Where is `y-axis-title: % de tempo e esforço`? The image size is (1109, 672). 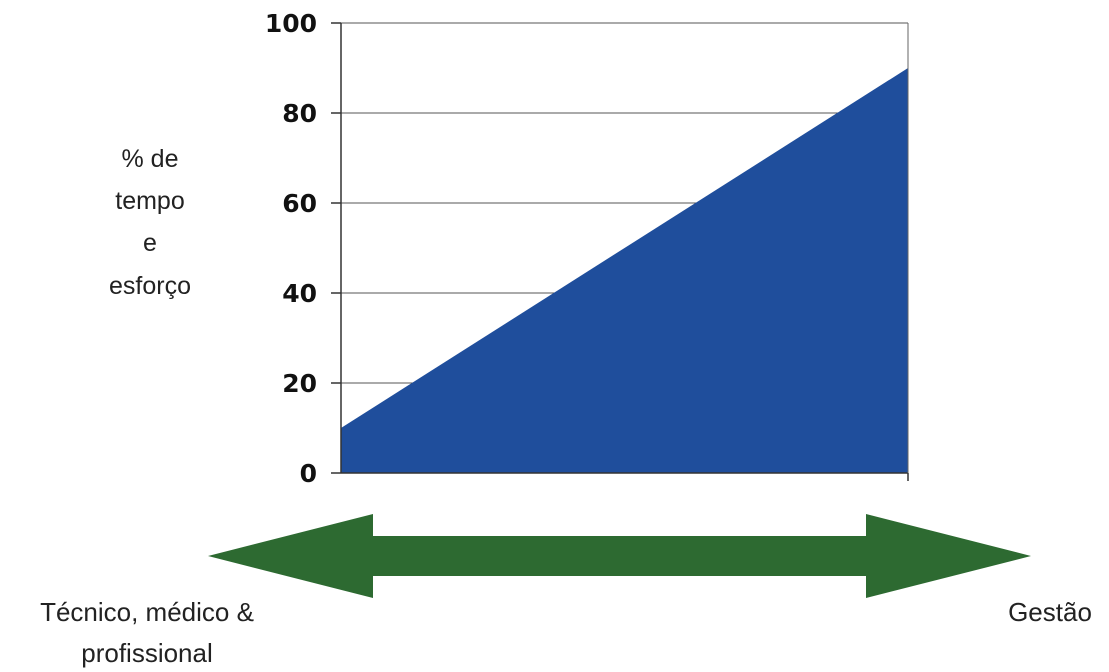 y-axis-title: % de tempo e esforço is located at coordinates (150, 222).